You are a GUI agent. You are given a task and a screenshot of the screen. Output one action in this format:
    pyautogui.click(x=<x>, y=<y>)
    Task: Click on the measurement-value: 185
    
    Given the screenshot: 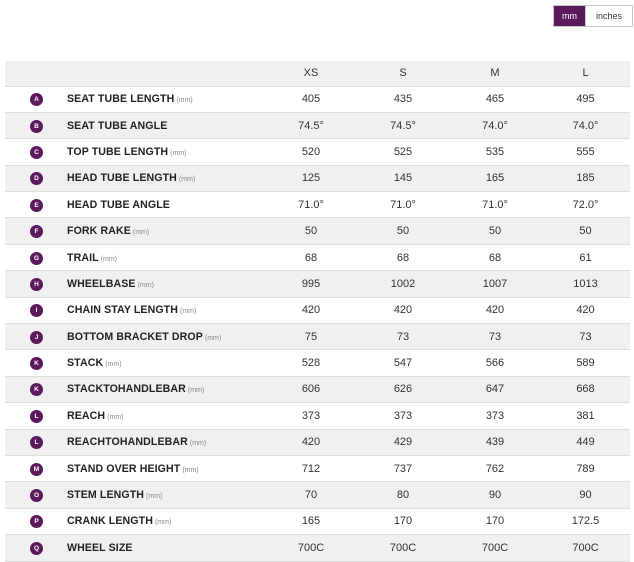 What is the action you would take?
    pyautogui.click(x=585, y=179)
    